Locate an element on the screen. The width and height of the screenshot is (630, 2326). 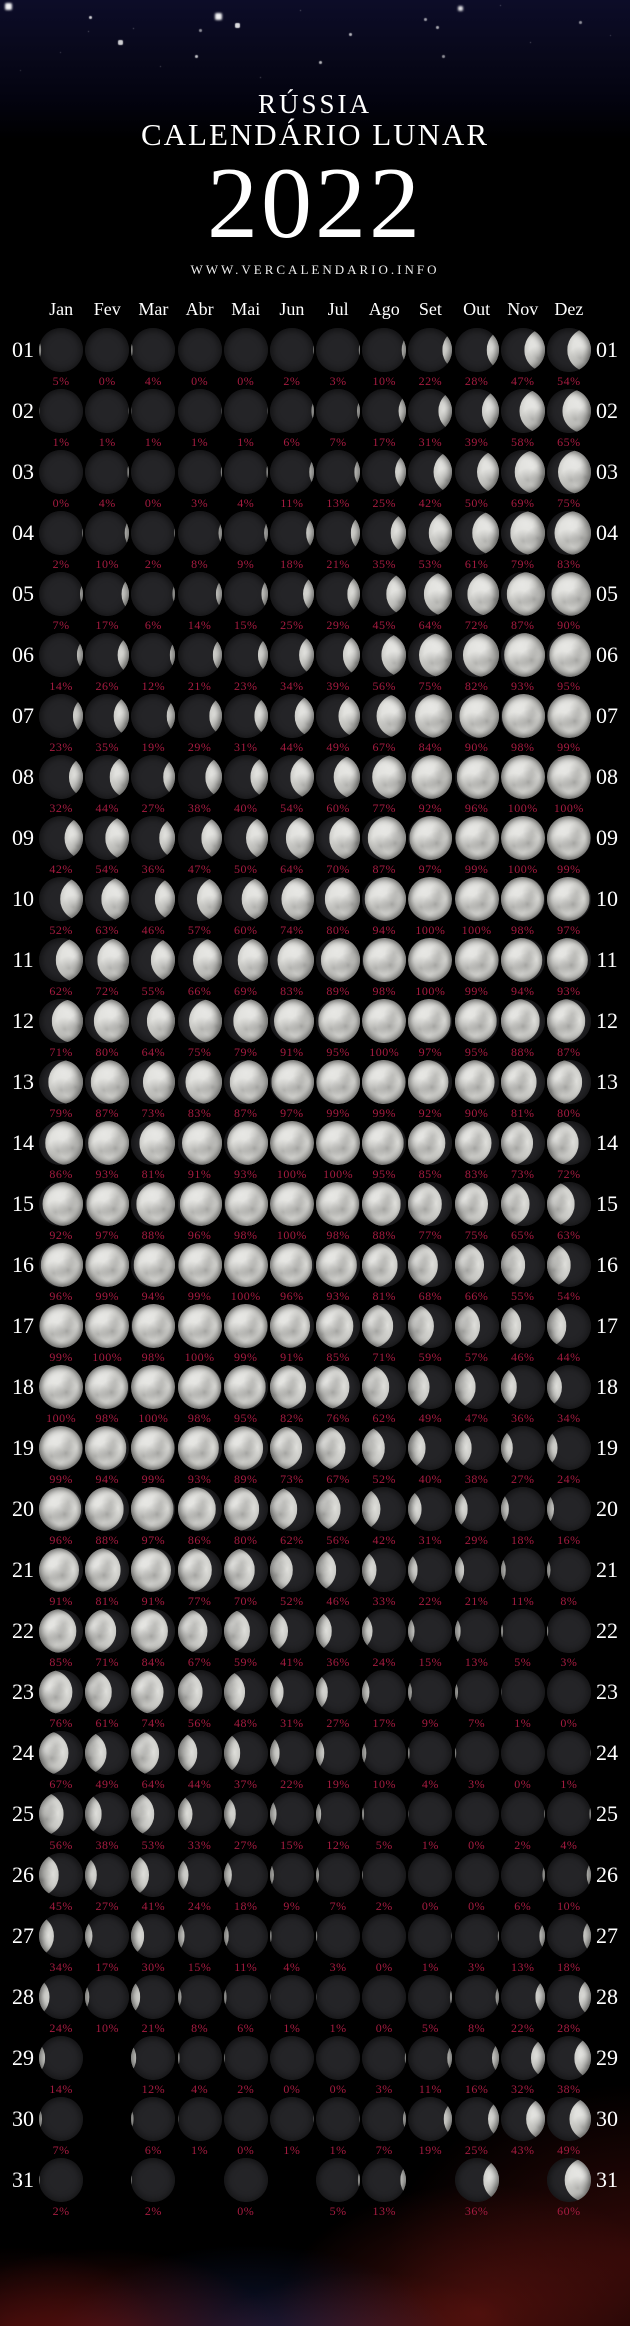
illumination-percent: 1 is located at coordinates (200, 2150).